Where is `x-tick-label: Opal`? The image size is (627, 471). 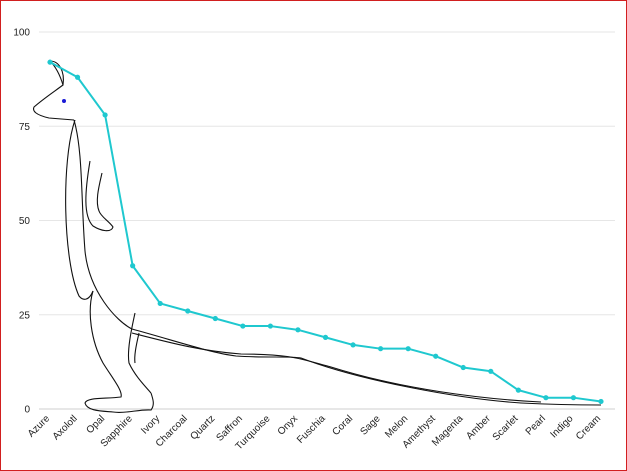
x-tick-label: Opal is located at coordinates (96, 424).